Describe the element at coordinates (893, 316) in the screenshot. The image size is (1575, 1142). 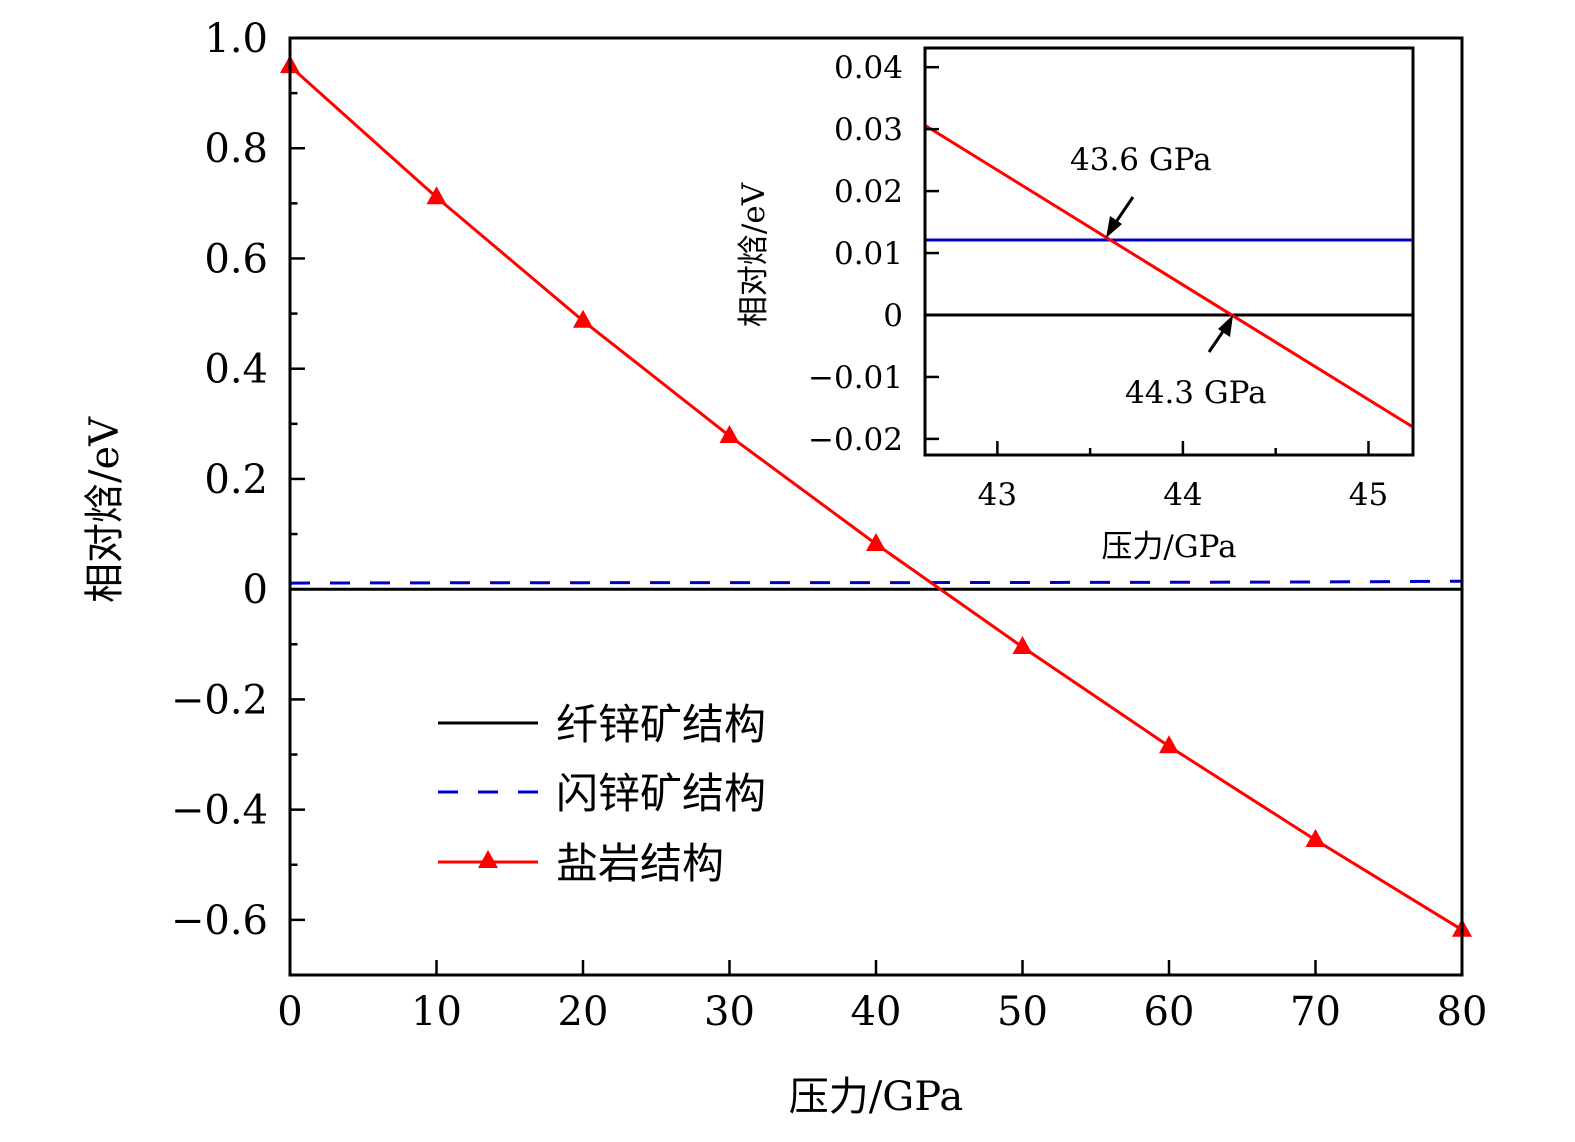
I see `inset-y-tick-label: 0` at that location.